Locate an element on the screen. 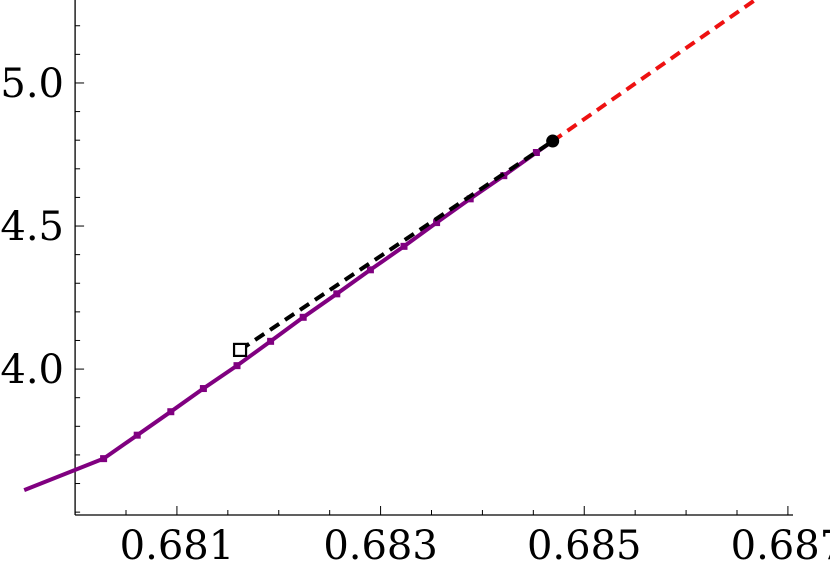  endpoint-circle is located at coordinates (553, 141).